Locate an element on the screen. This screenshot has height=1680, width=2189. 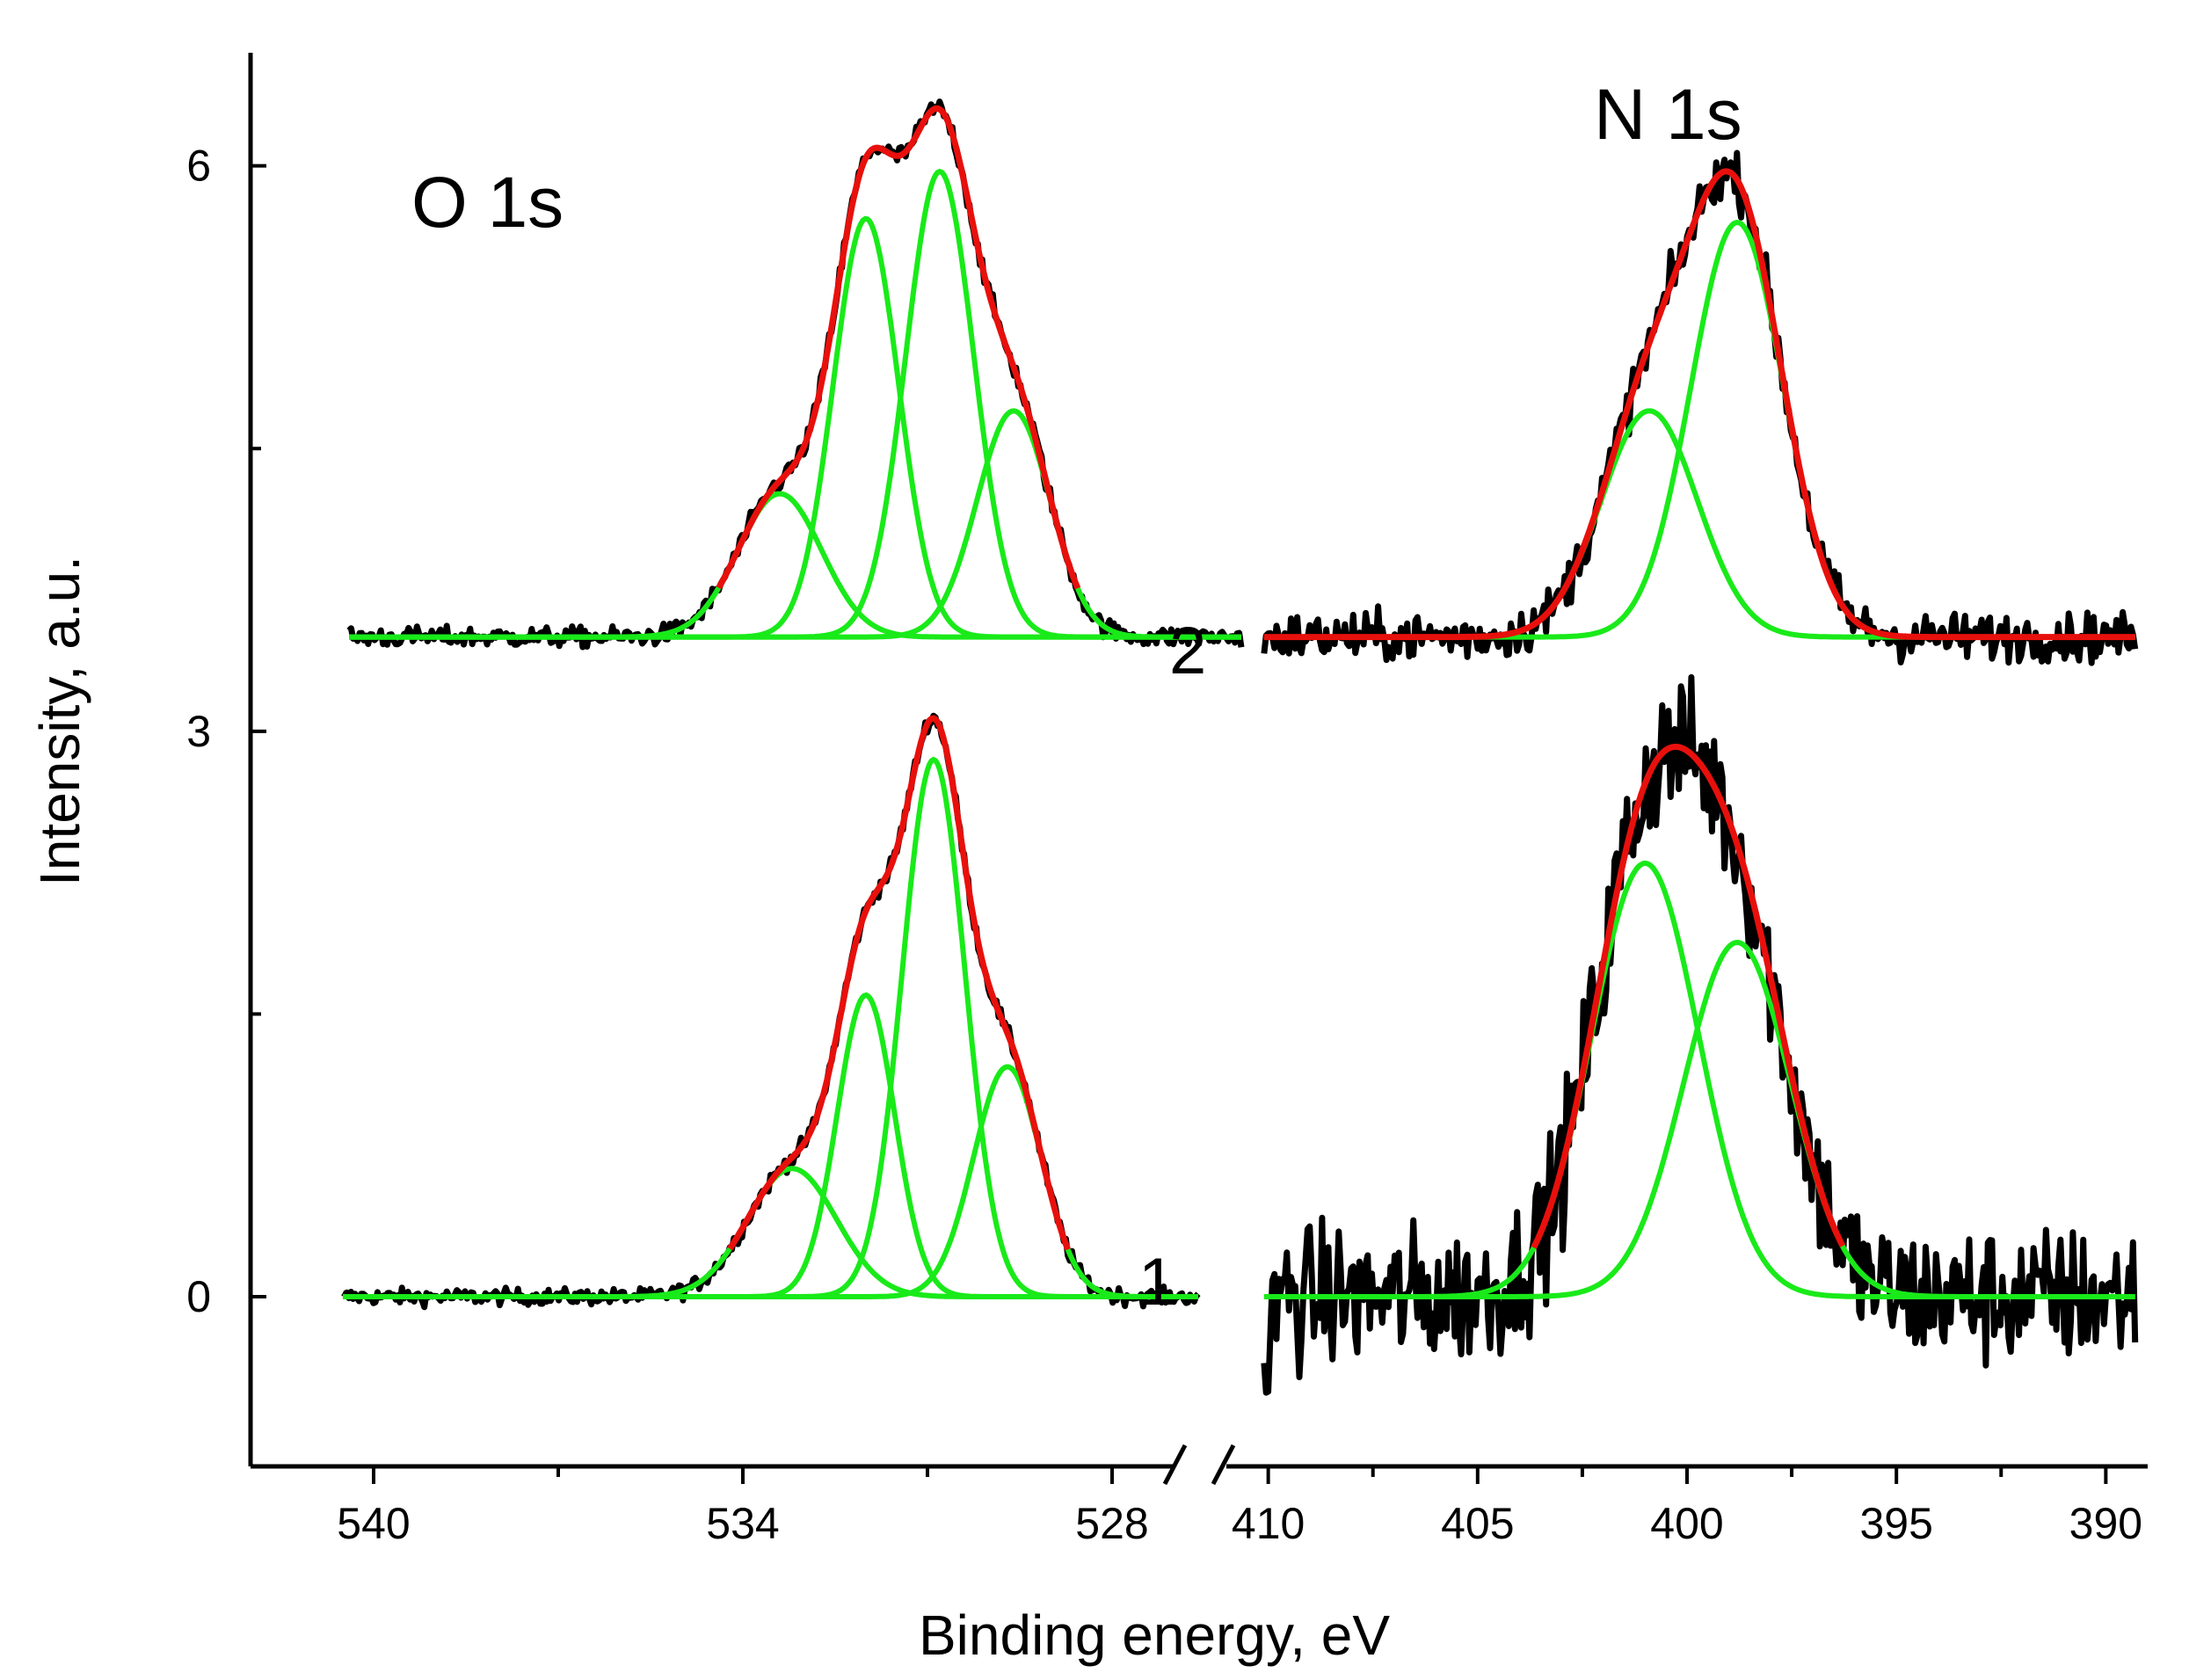
x-tick-label-395: 395 is located at coordinates (1895, 1523).